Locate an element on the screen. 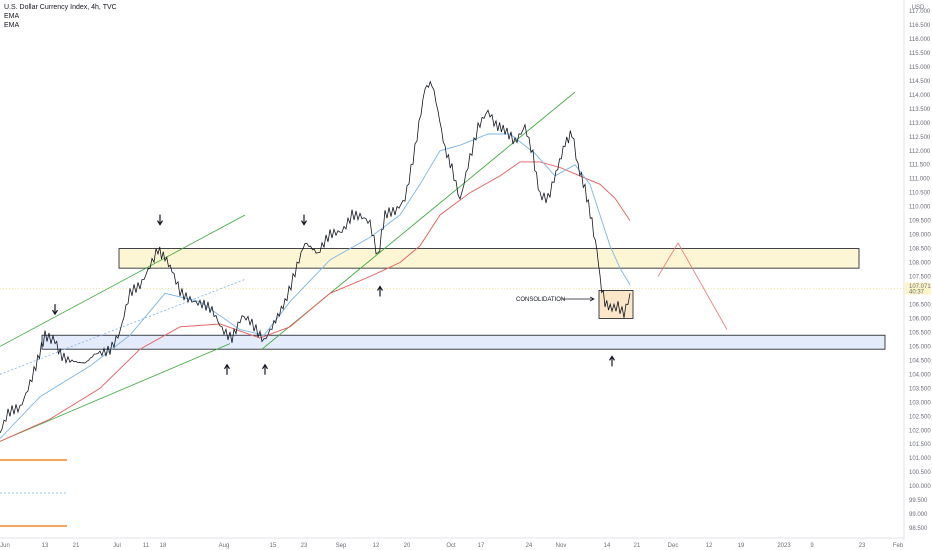  y-tick-label: 100.000 is located at coordinates (920, 487).